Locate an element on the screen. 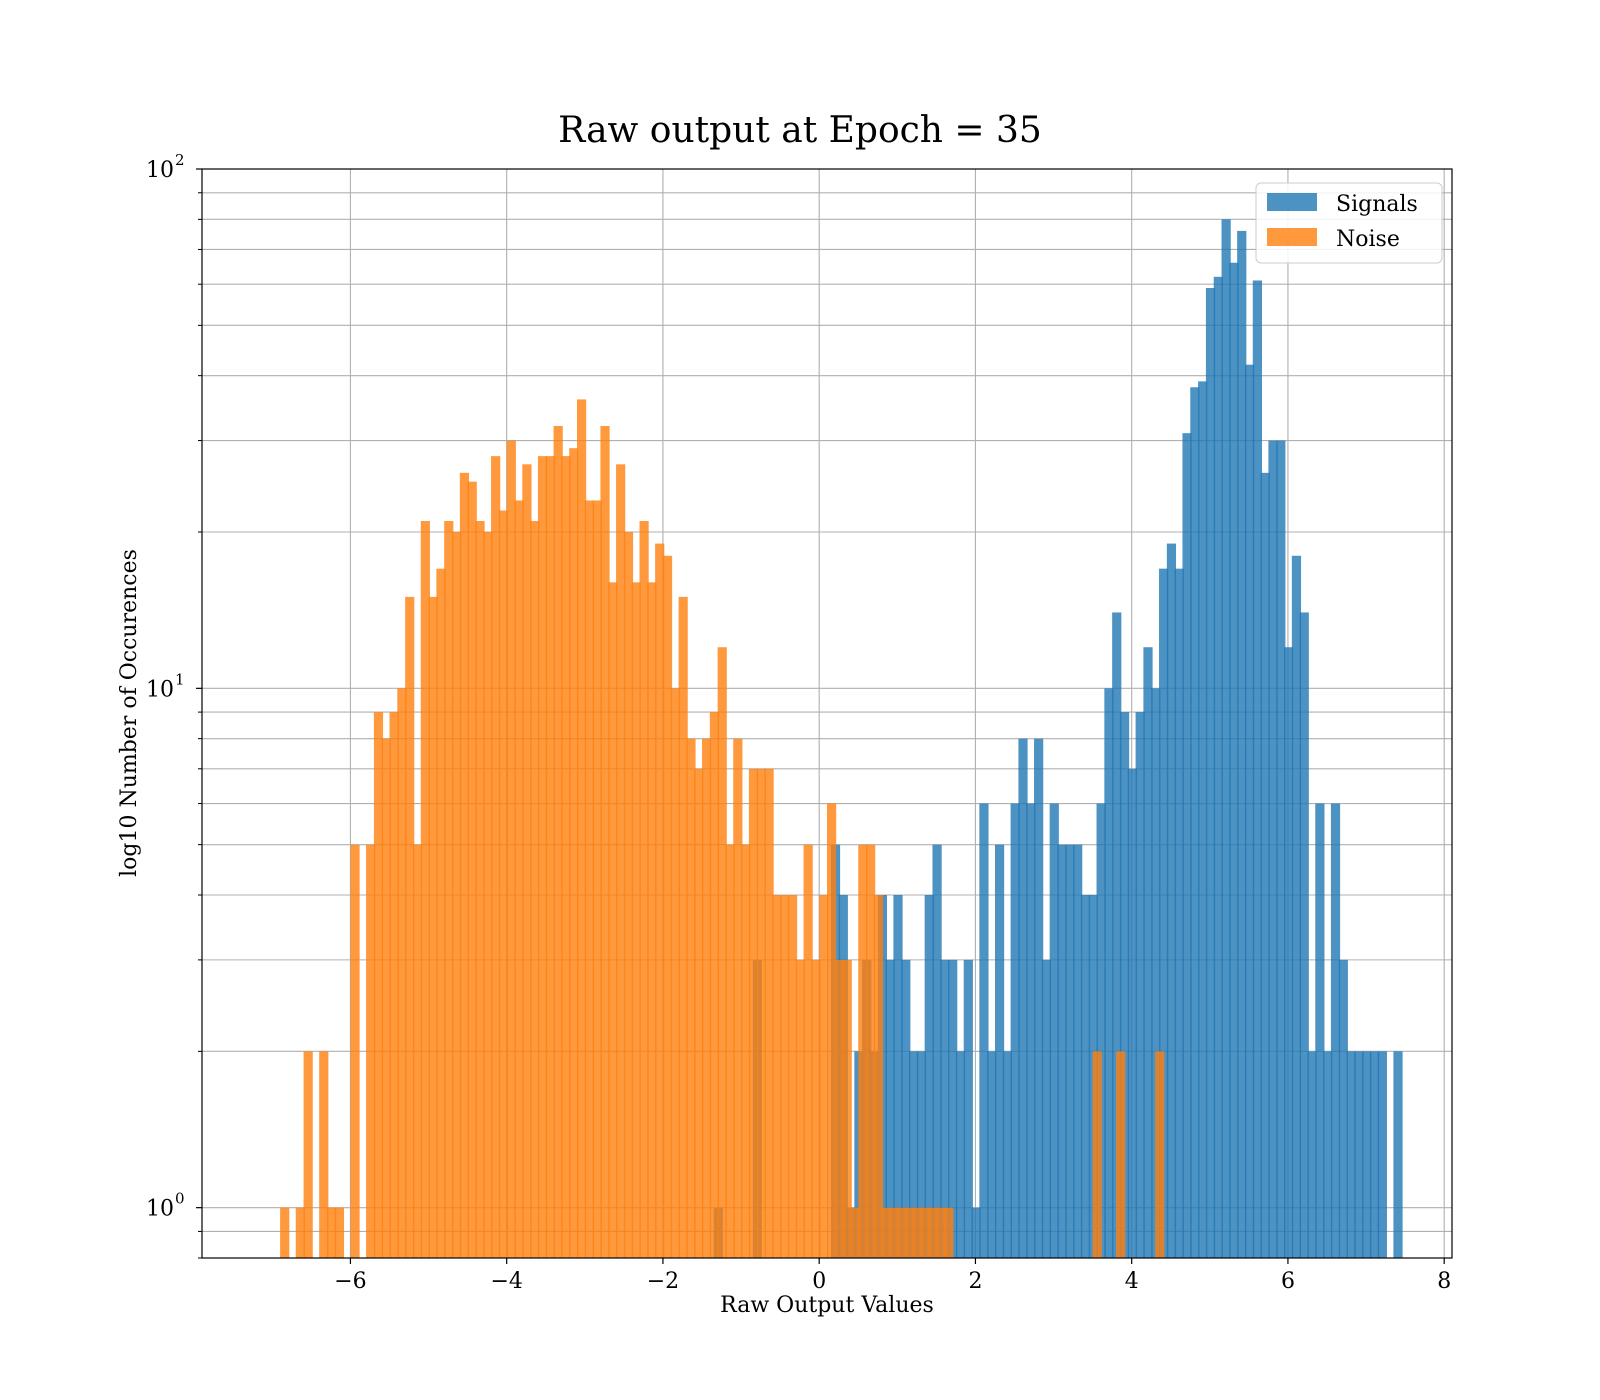 Image resolution: width=1600 pixels, height=1400 pixels. x-tick-label: 0 is located at coordinates (819, 1281).